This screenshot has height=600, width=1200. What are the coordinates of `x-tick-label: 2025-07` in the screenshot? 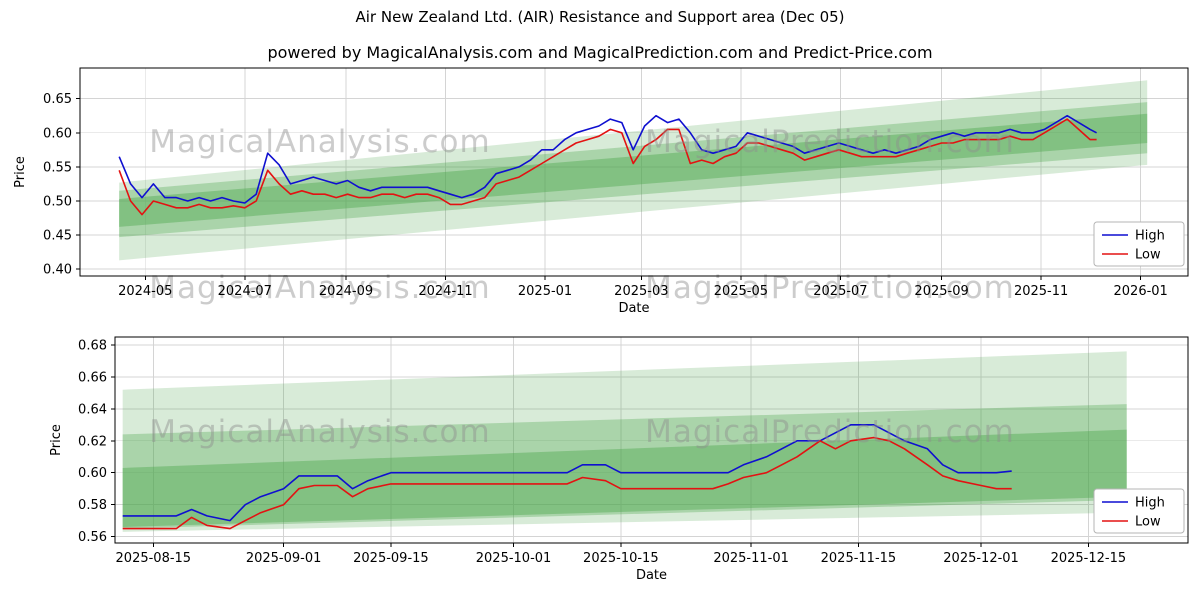 It's located at (840, 291).